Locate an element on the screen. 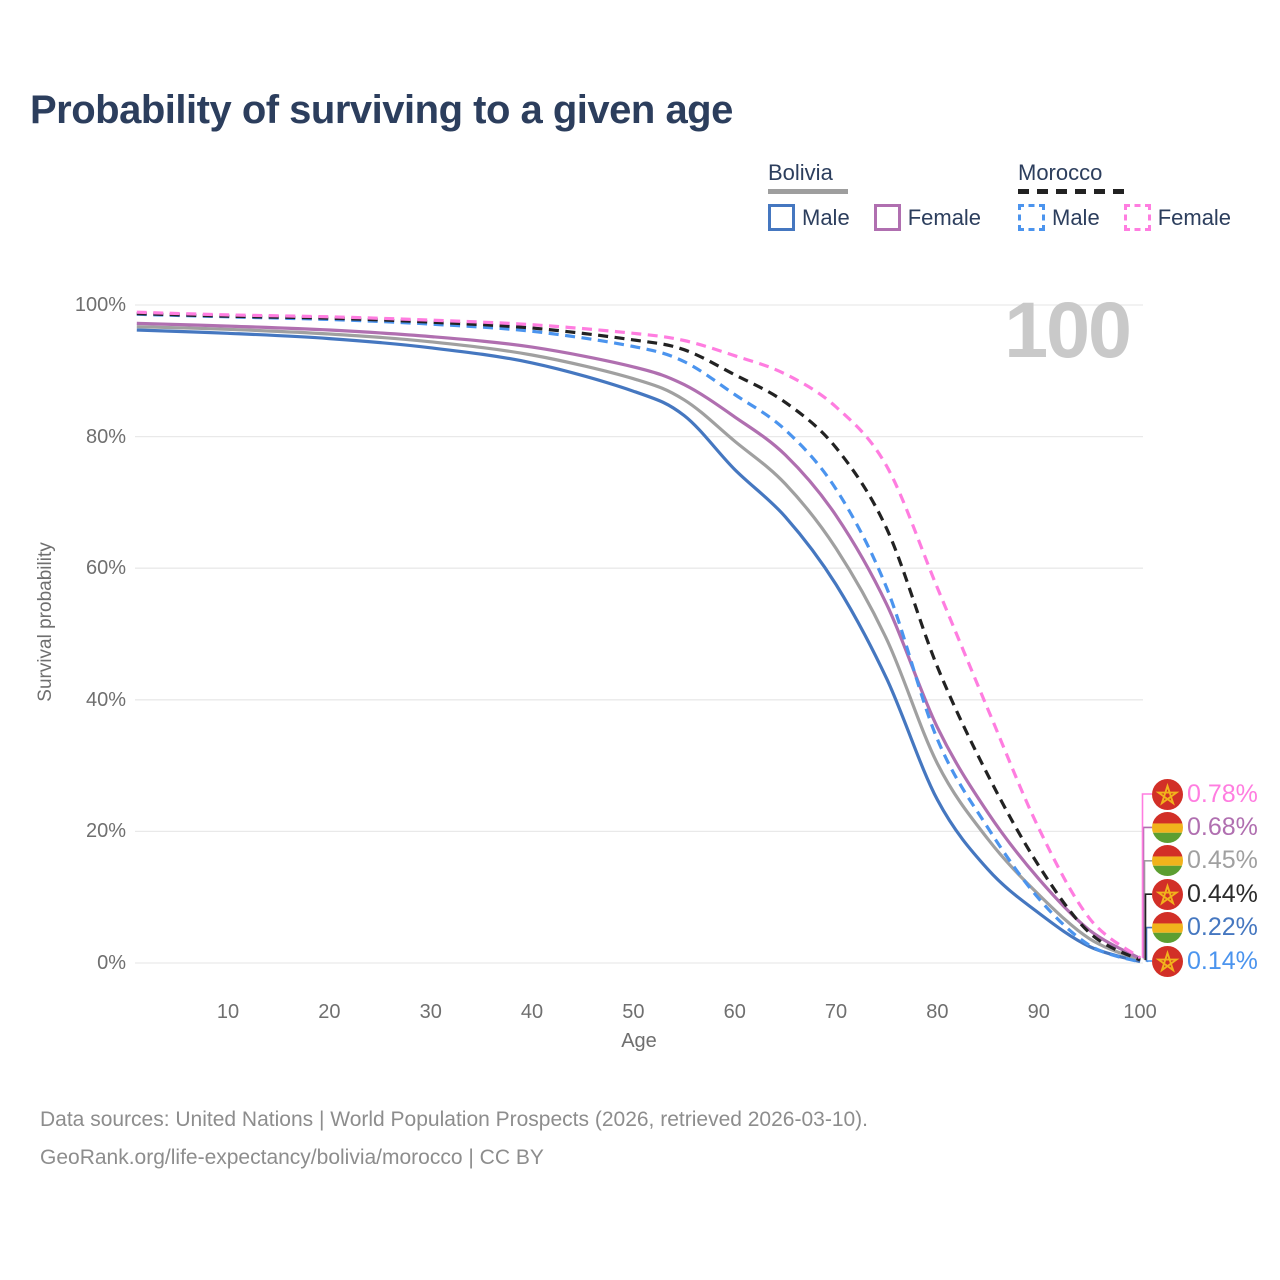  end-label-row-bolivia-male: 0.22% is located at coordinates (1202, 928).